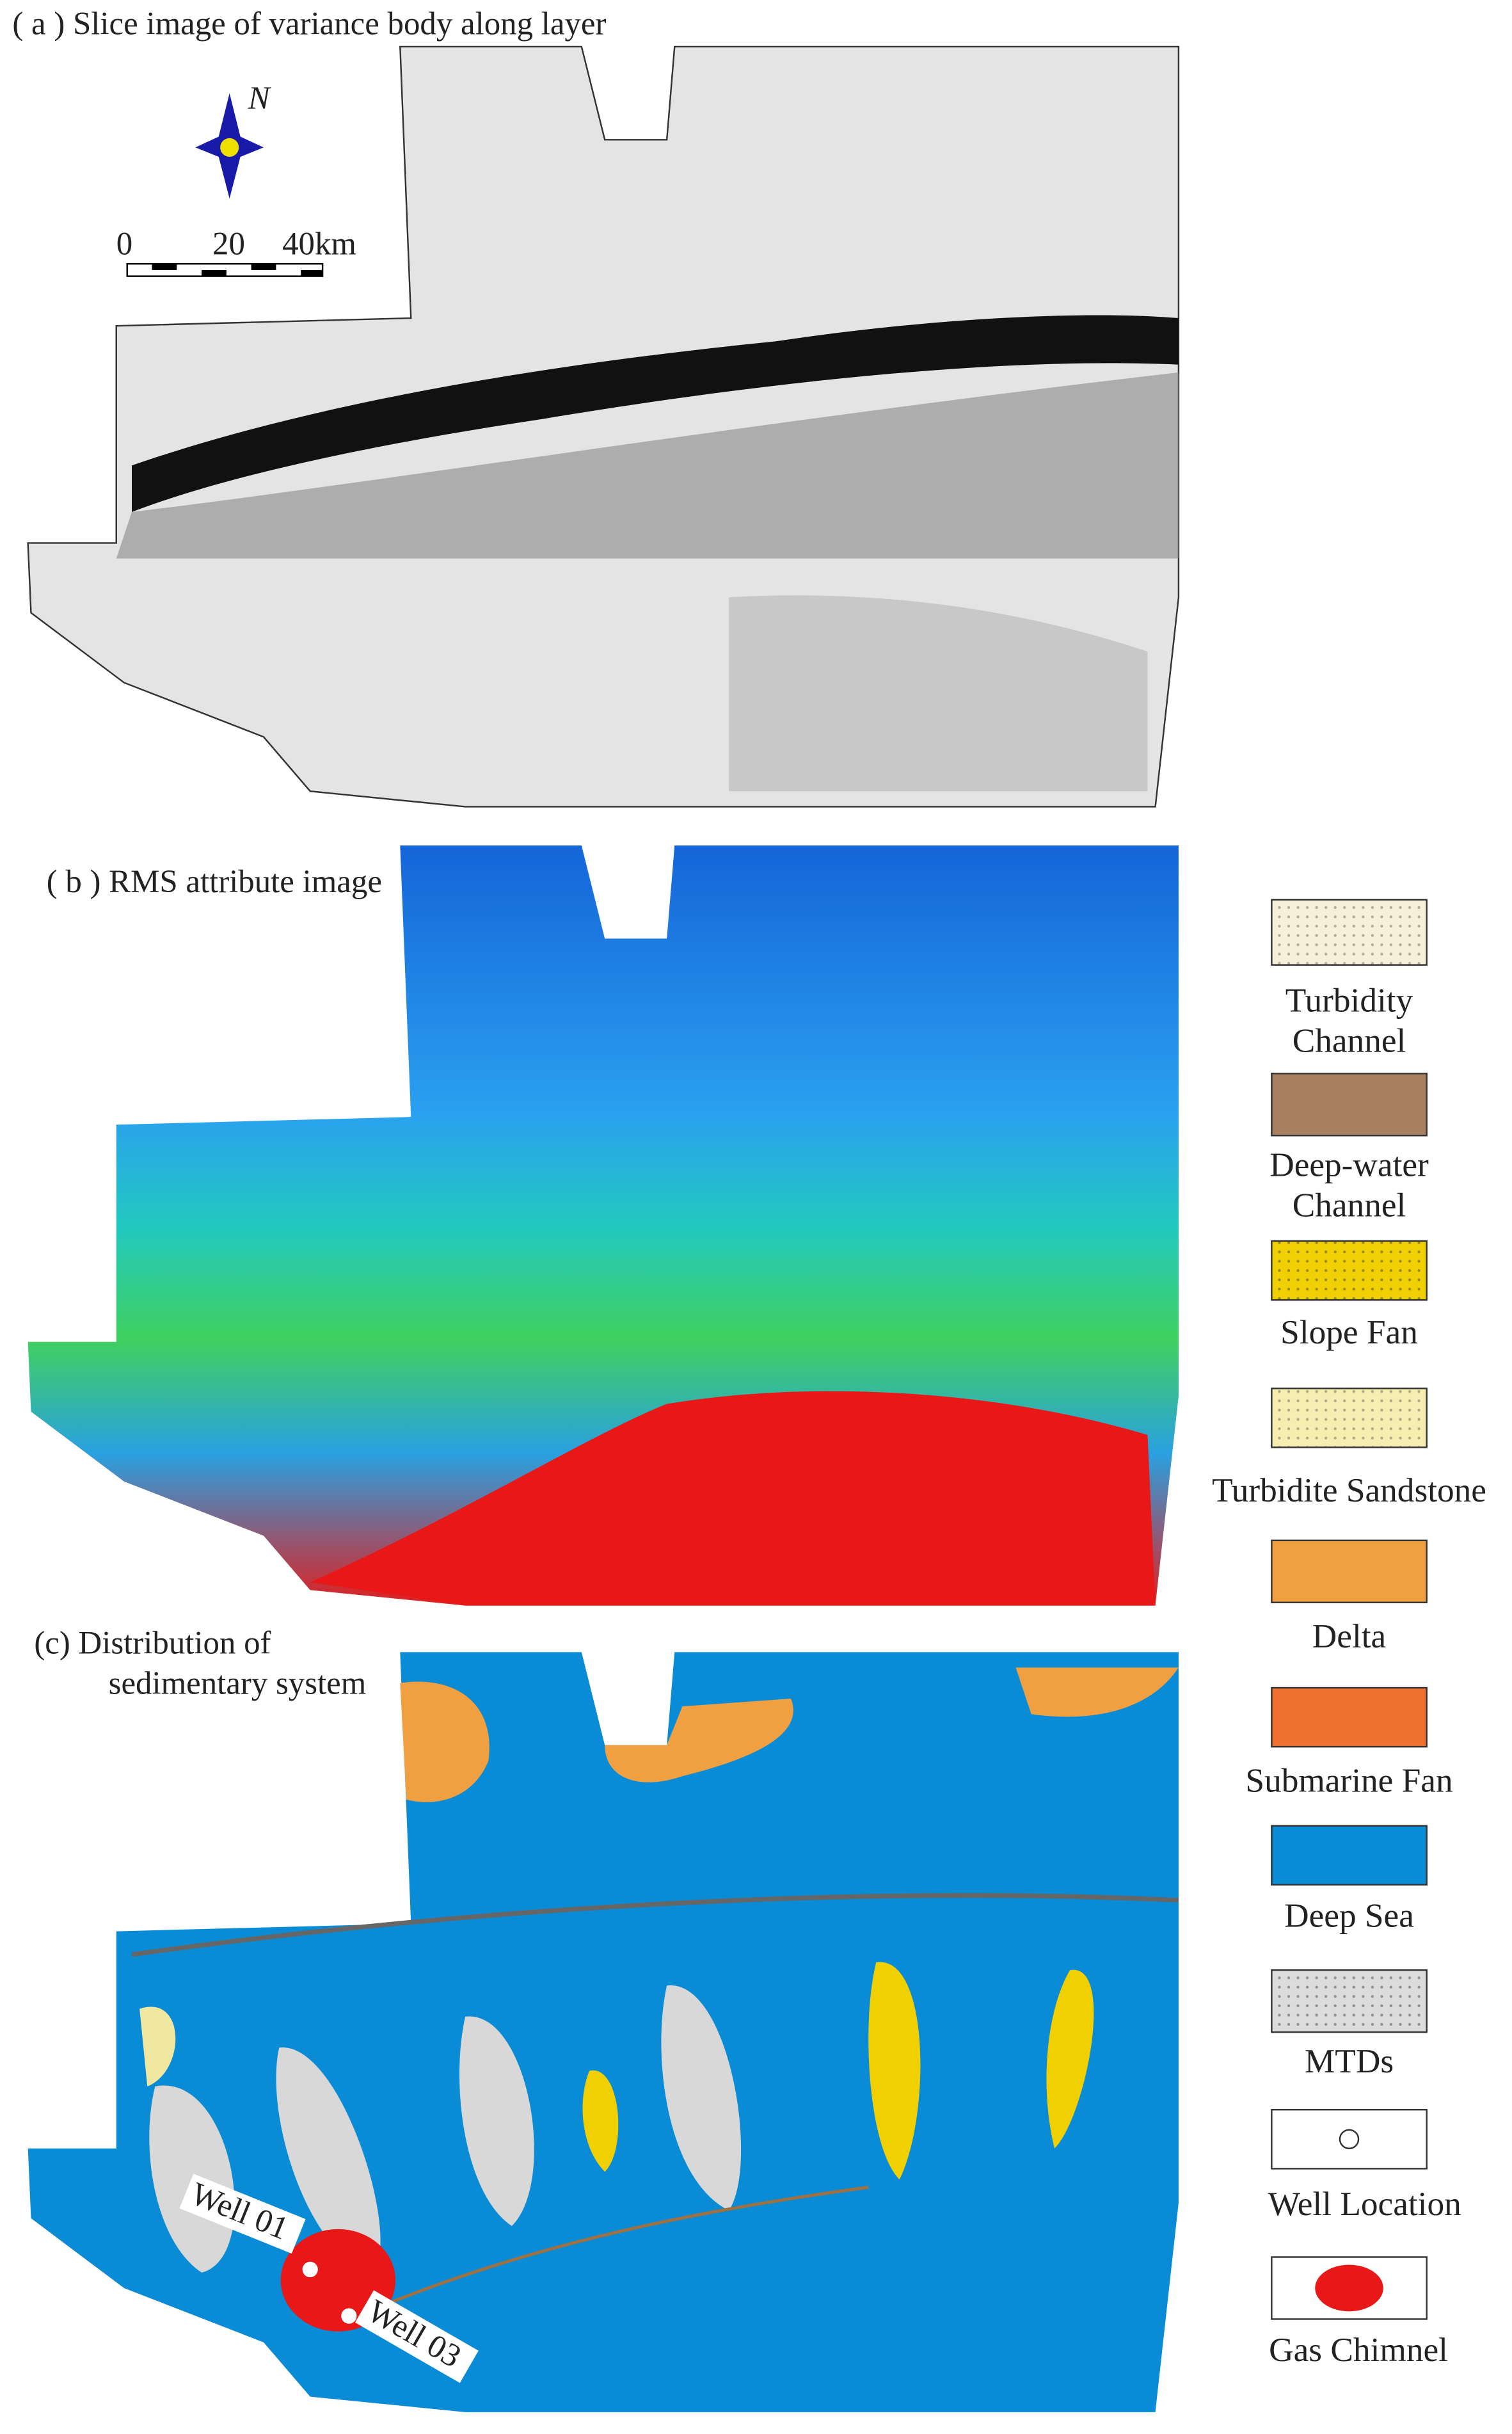  What do you see at coordinates (260, 99) in the screenshot?
I see `north-label: N` at bounding box center [260, 99].